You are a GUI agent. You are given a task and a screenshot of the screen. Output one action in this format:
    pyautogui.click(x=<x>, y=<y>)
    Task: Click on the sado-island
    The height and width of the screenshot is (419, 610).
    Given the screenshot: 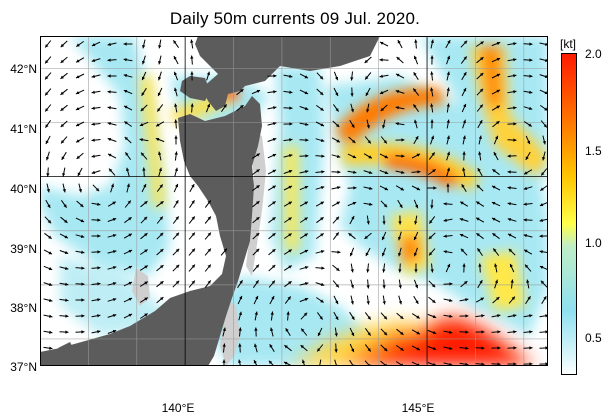 What is the action you would take?
    pyautogui.click(x=66, y=349)
    